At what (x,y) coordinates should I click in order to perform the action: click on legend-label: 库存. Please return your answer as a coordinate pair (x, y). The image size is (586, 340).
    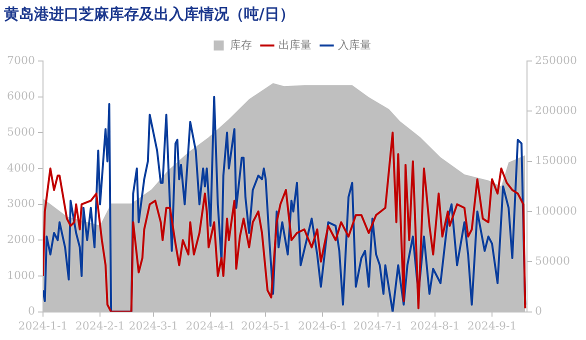
    Looking at the image, I should click on (241, 45).